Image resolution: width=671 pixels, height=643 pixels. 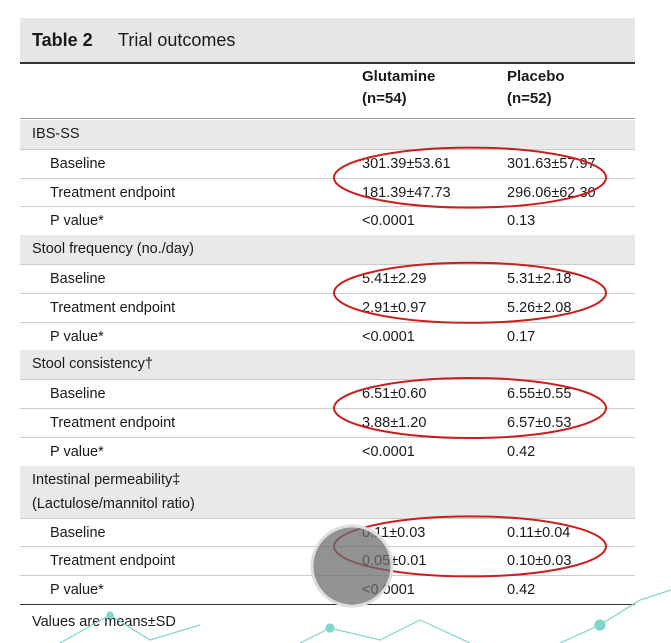 What do you see at coordinates (62, 40) in the screenshot?
I see `table-label: Table 2` at bounding box center [62, 40].